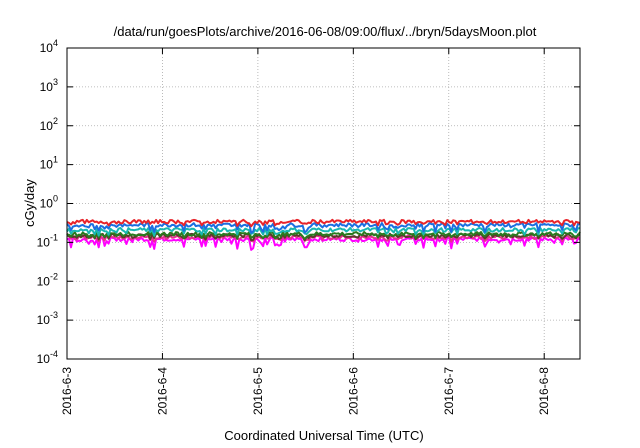 Image resolution: width=640 pixels, height=448 pixels. Describe the element at coordinates (323, 435) in the screenshot. I see `x-axis-label: Coordinated Universal Time (UTC)` at that location.